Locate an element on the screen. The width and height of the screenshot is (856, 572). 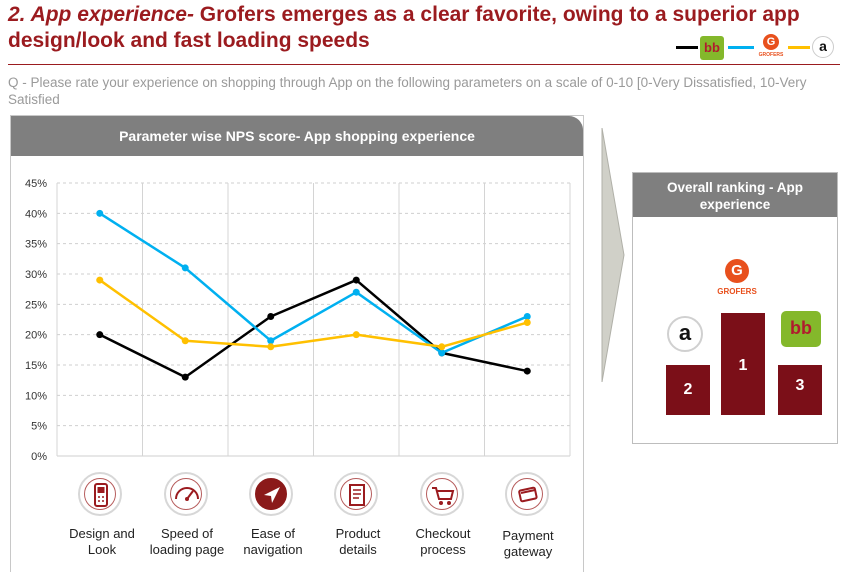
speedometer-icon is located at coordinates (186, 494).